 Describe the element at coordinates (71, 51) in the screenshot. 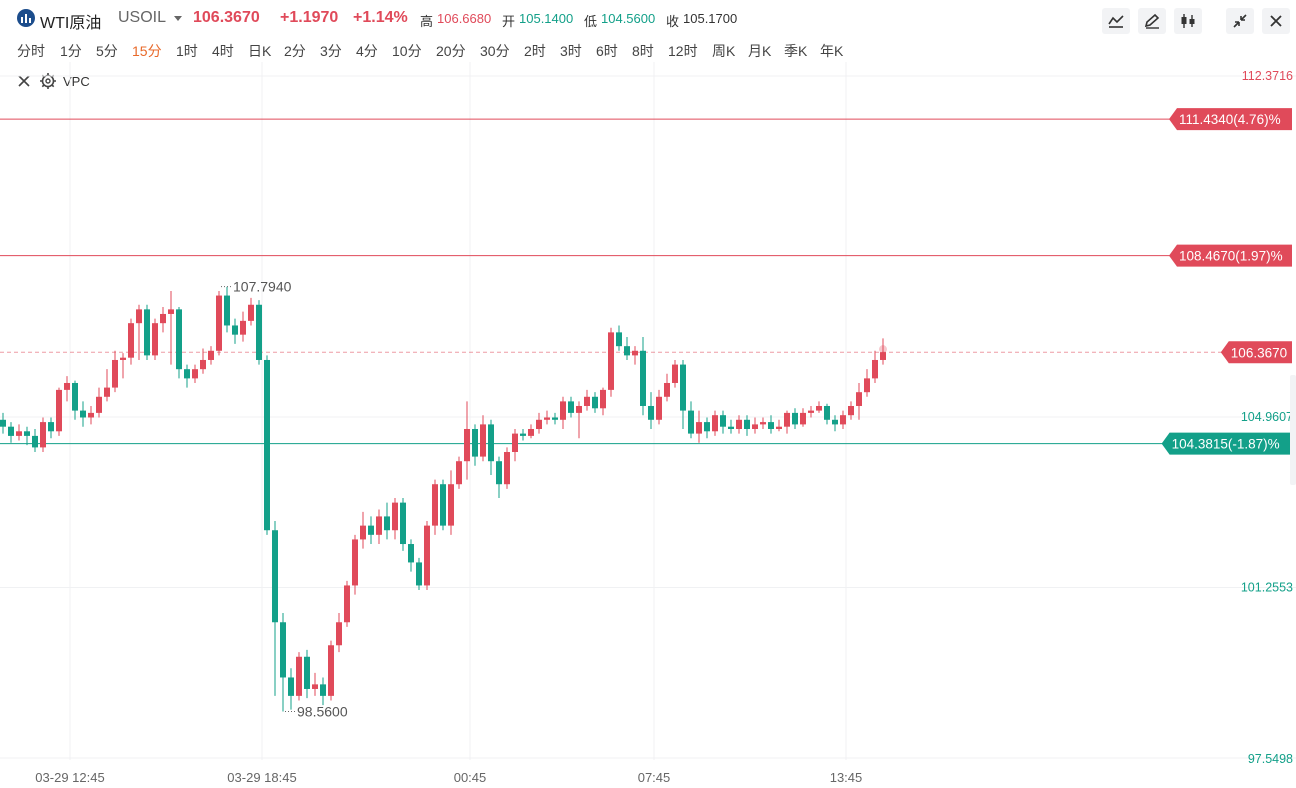

I see `interval-1: 1分` at that location.